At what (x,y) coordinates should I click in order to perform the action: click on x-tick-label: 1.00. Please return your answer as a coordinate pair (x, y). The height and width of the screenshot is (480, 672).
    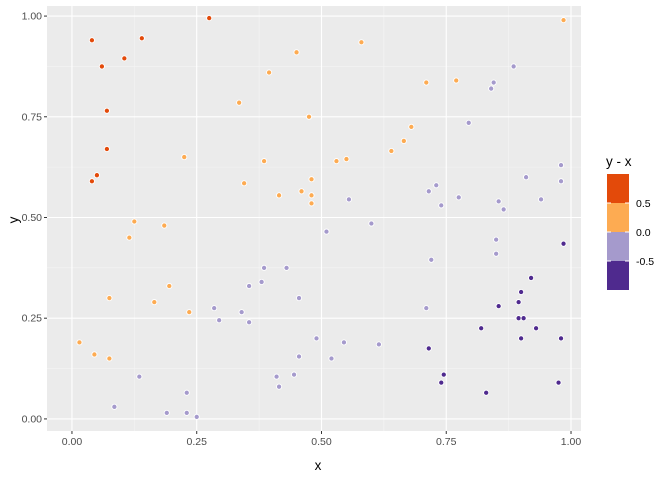
    Looking at the image, I should click on (571, 442).